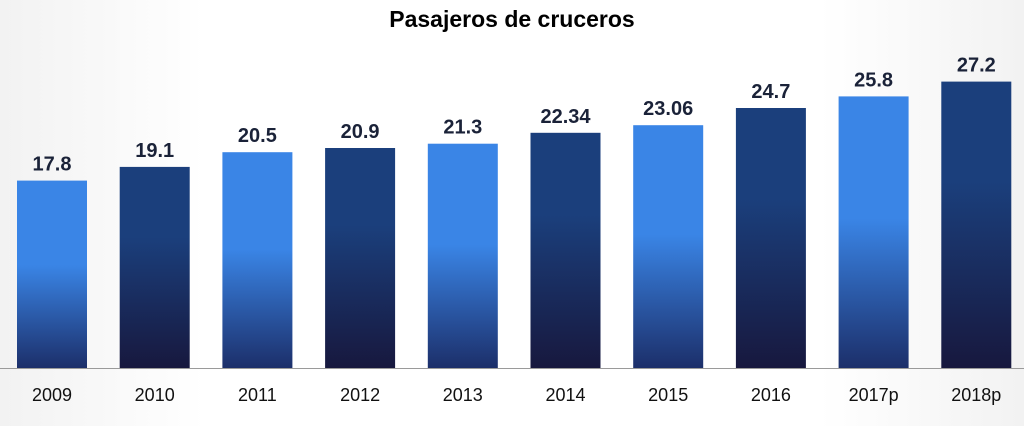 The height and width of the screenshot is (426, 1024). Describe the element at coordinates (155, 395) in the screenshot. I see `x-tick-2010: 2010` at that location.